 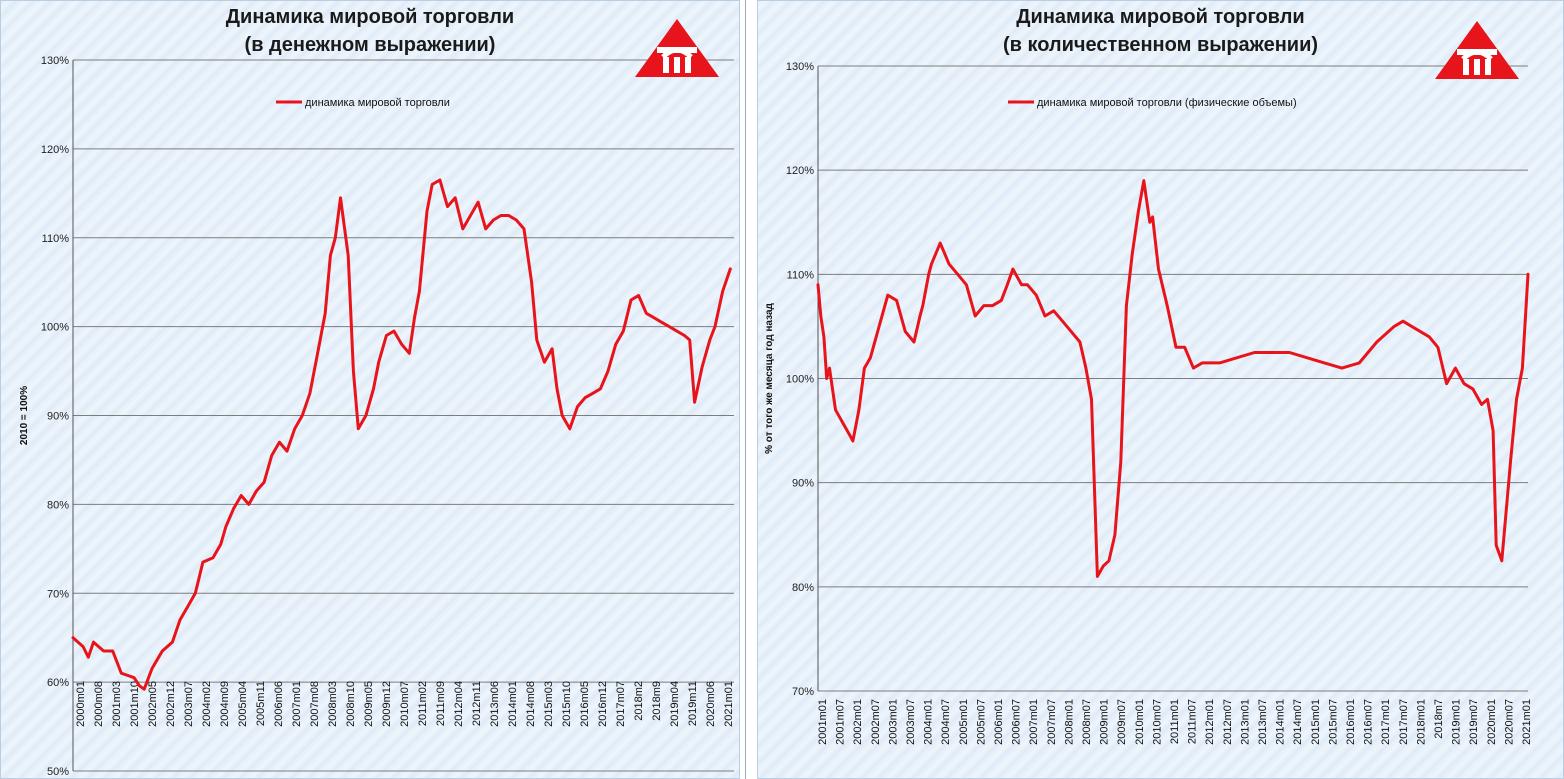 What do you see at coordinates (261, 703) in the screenshot?
I see `x-tick-label: 2005m11` at bounding box center [261, 703].